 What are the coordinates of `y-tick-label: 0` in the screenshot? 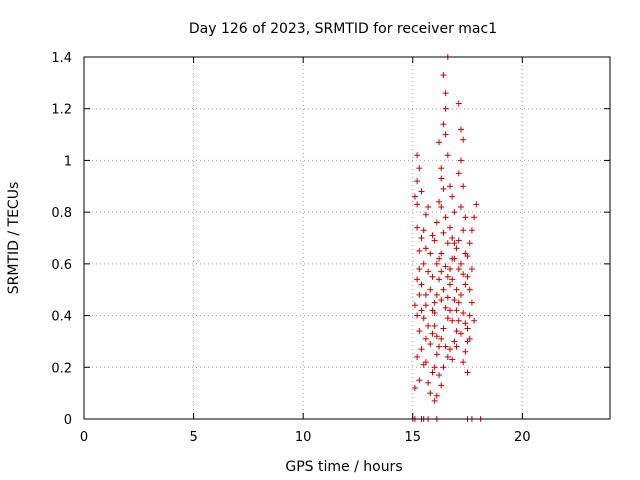 It's located at (68, 420).